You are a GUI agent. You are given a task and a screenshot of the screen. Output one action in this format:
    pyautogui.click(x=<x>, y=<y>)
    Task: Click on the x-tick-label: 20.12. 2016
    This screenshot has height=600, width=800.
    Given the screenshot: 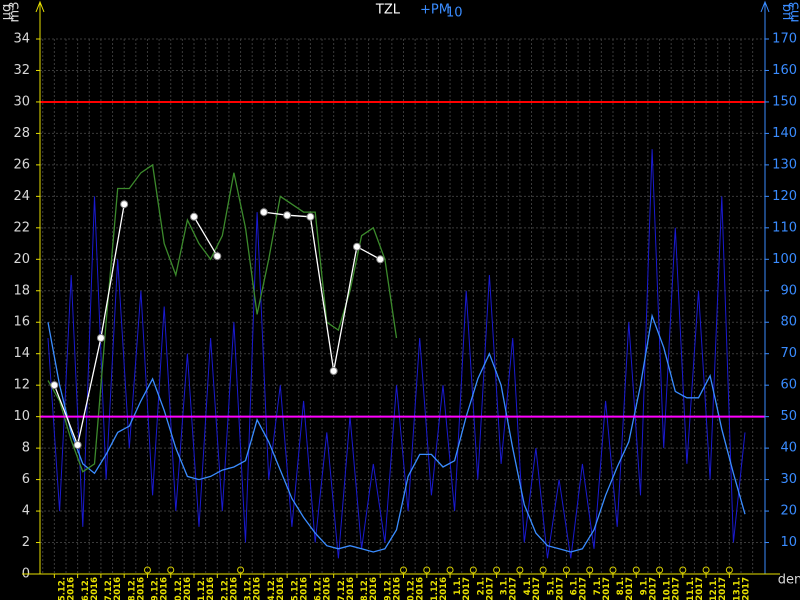 What is the action you would take?
    pyautogui.click(x=183, y=588)
    